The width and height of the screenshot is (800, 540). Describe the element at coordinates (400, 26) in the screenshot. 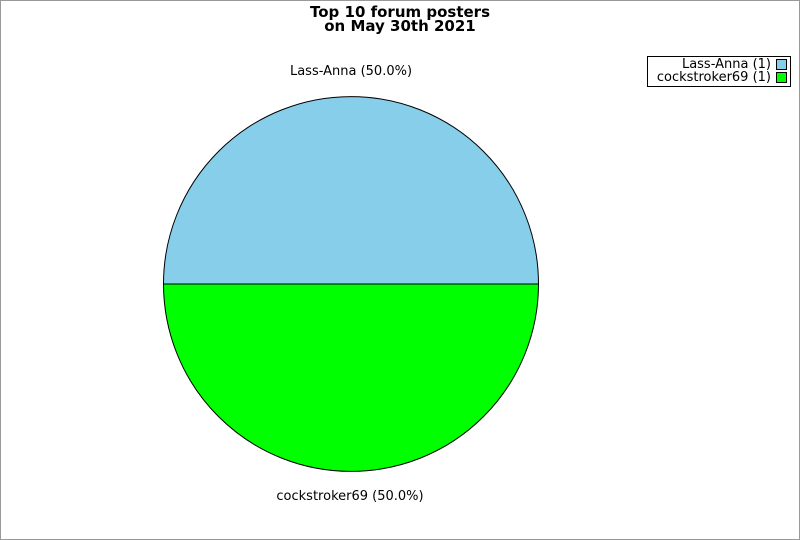

I see `chart-title-line2: on May 30th 2021` at that location.